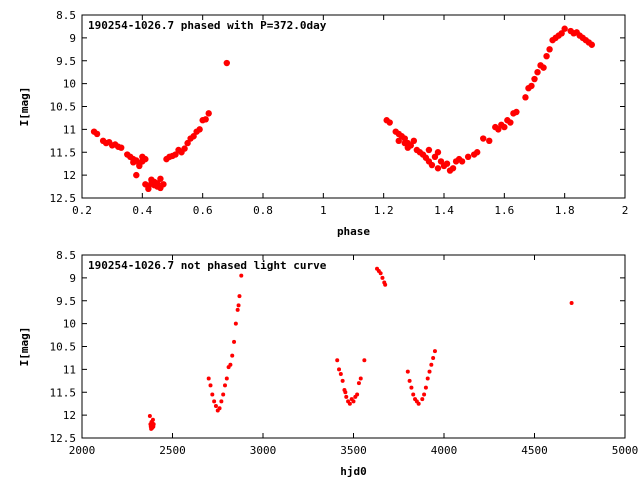 Image resolution: width=640 pixels, height=485 pixels. What do you see at coordinates (444, 210) in the screenshot?
I see `x-tick-label: 1.4` at bounding box center [444, 210].